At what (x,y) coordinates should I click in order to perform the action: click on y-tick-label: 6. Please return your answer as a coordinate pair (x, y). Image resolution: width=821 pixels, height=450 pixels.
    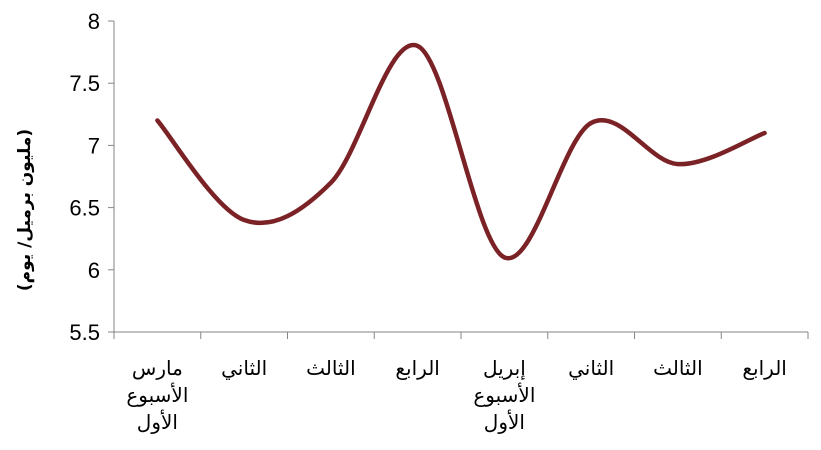
    Looking at the image, I should click on (94, 270).